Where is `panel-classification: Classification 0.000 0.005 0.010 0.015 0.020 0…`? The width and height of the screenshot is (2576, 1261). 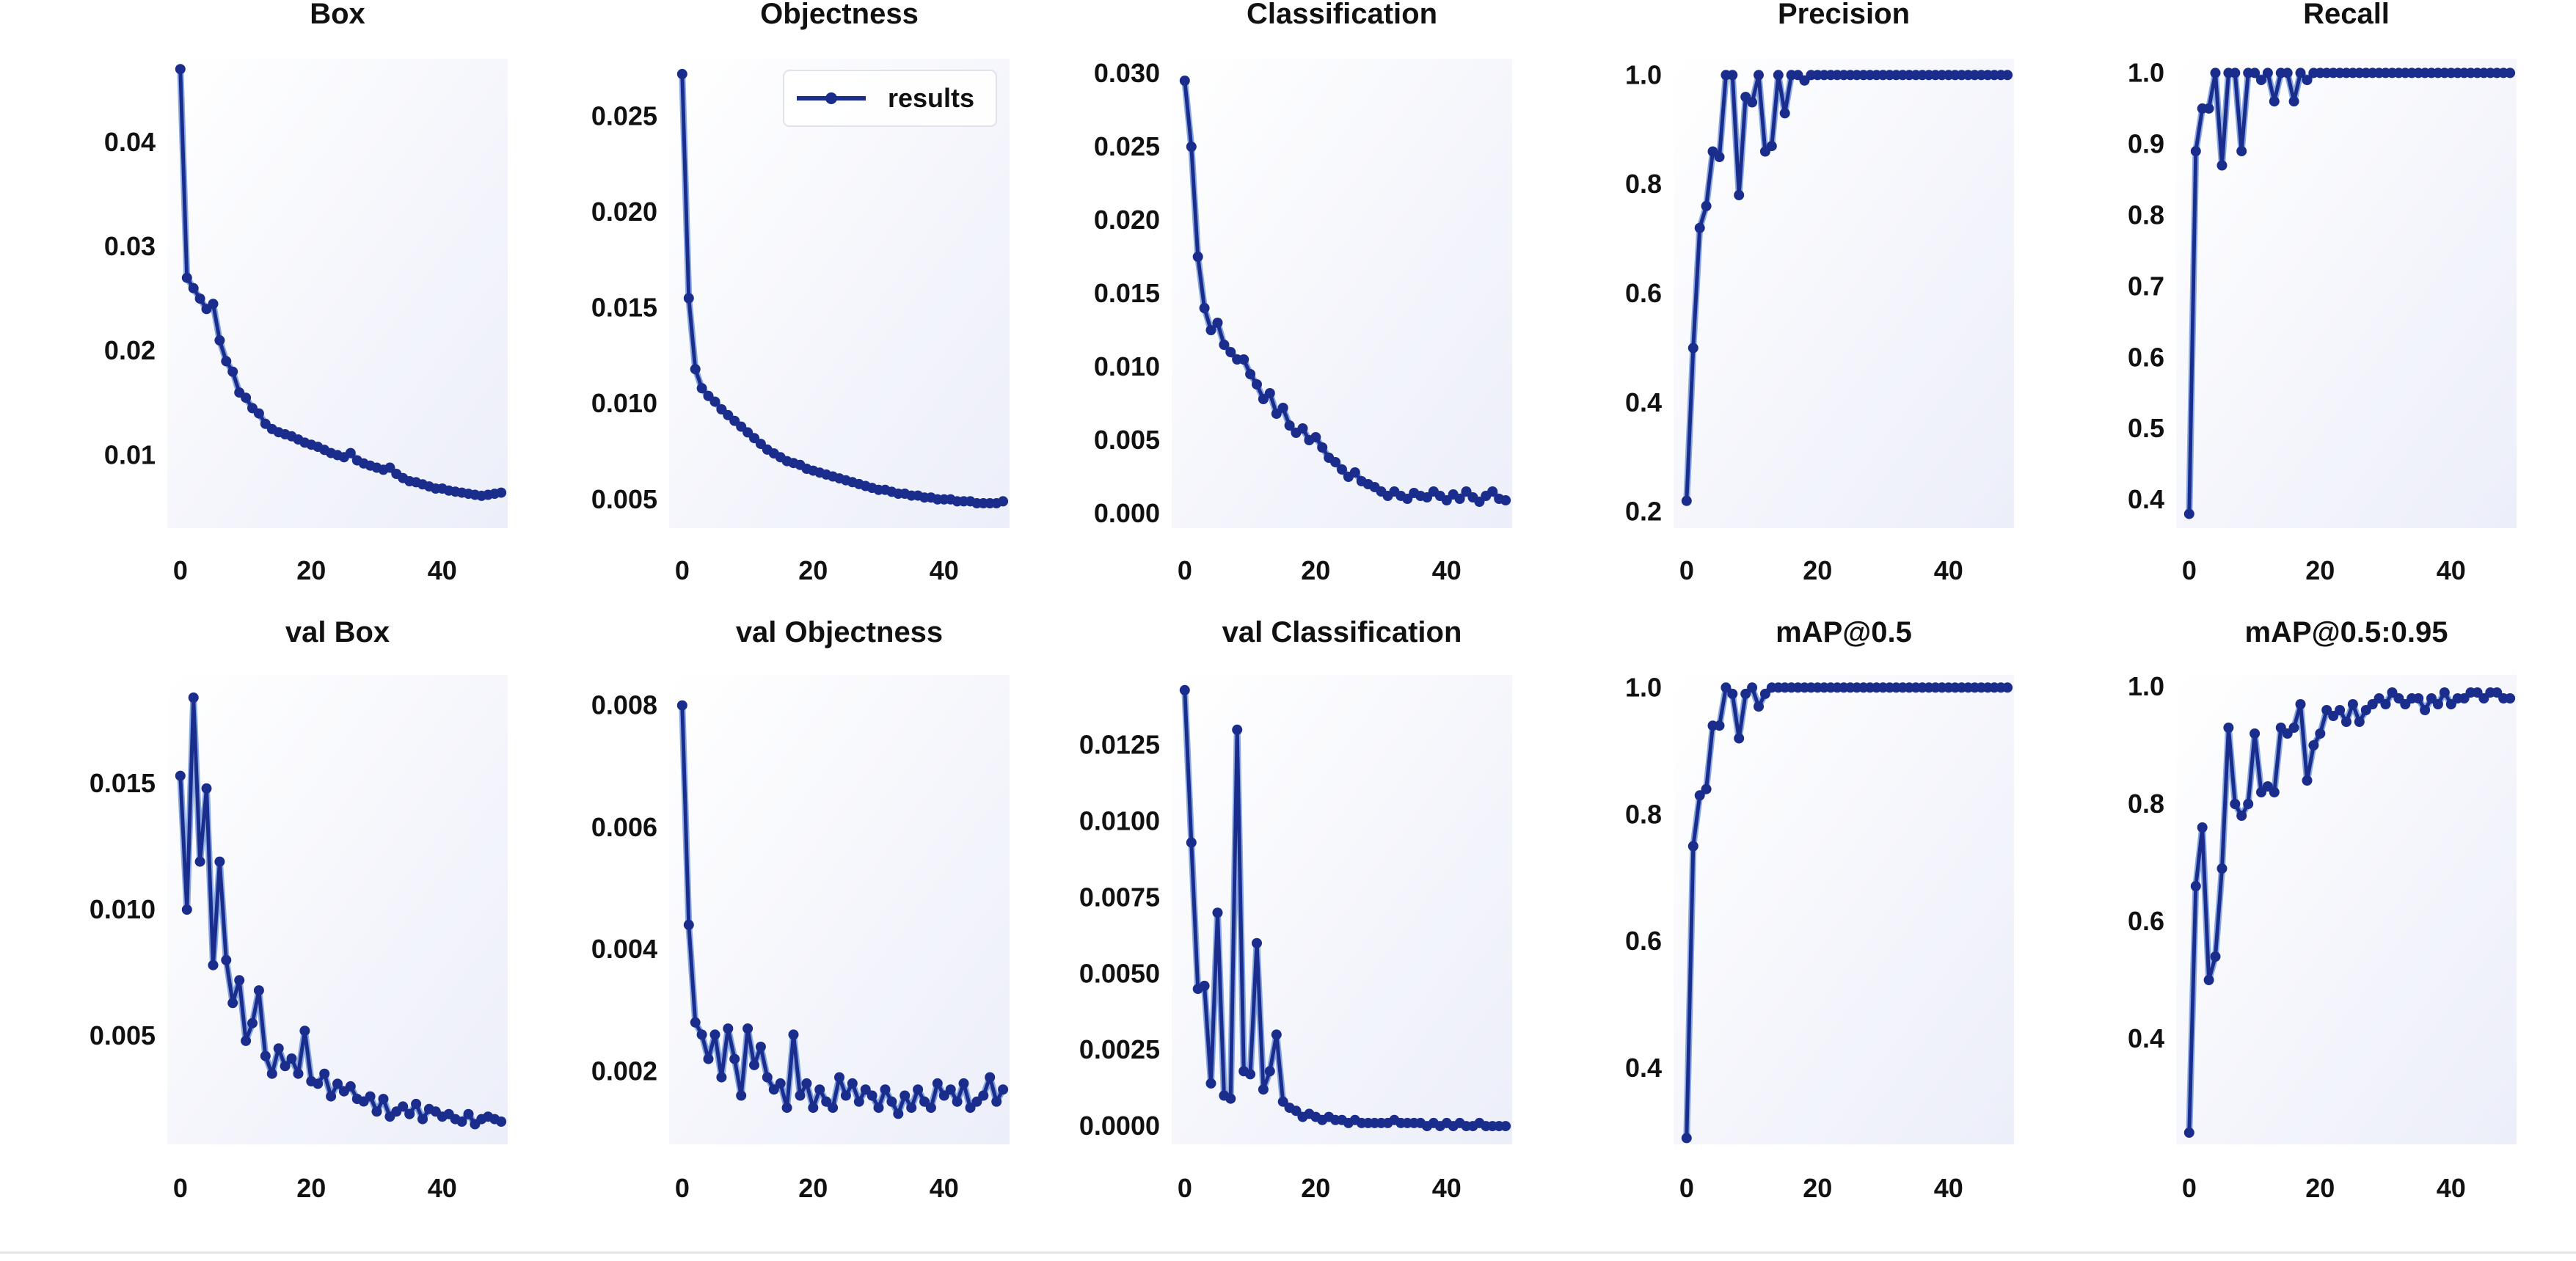 panel-classification: Classification 0.000 0.005 0.010 0.015 0.020 0… is located at coordinates (1303, 292).